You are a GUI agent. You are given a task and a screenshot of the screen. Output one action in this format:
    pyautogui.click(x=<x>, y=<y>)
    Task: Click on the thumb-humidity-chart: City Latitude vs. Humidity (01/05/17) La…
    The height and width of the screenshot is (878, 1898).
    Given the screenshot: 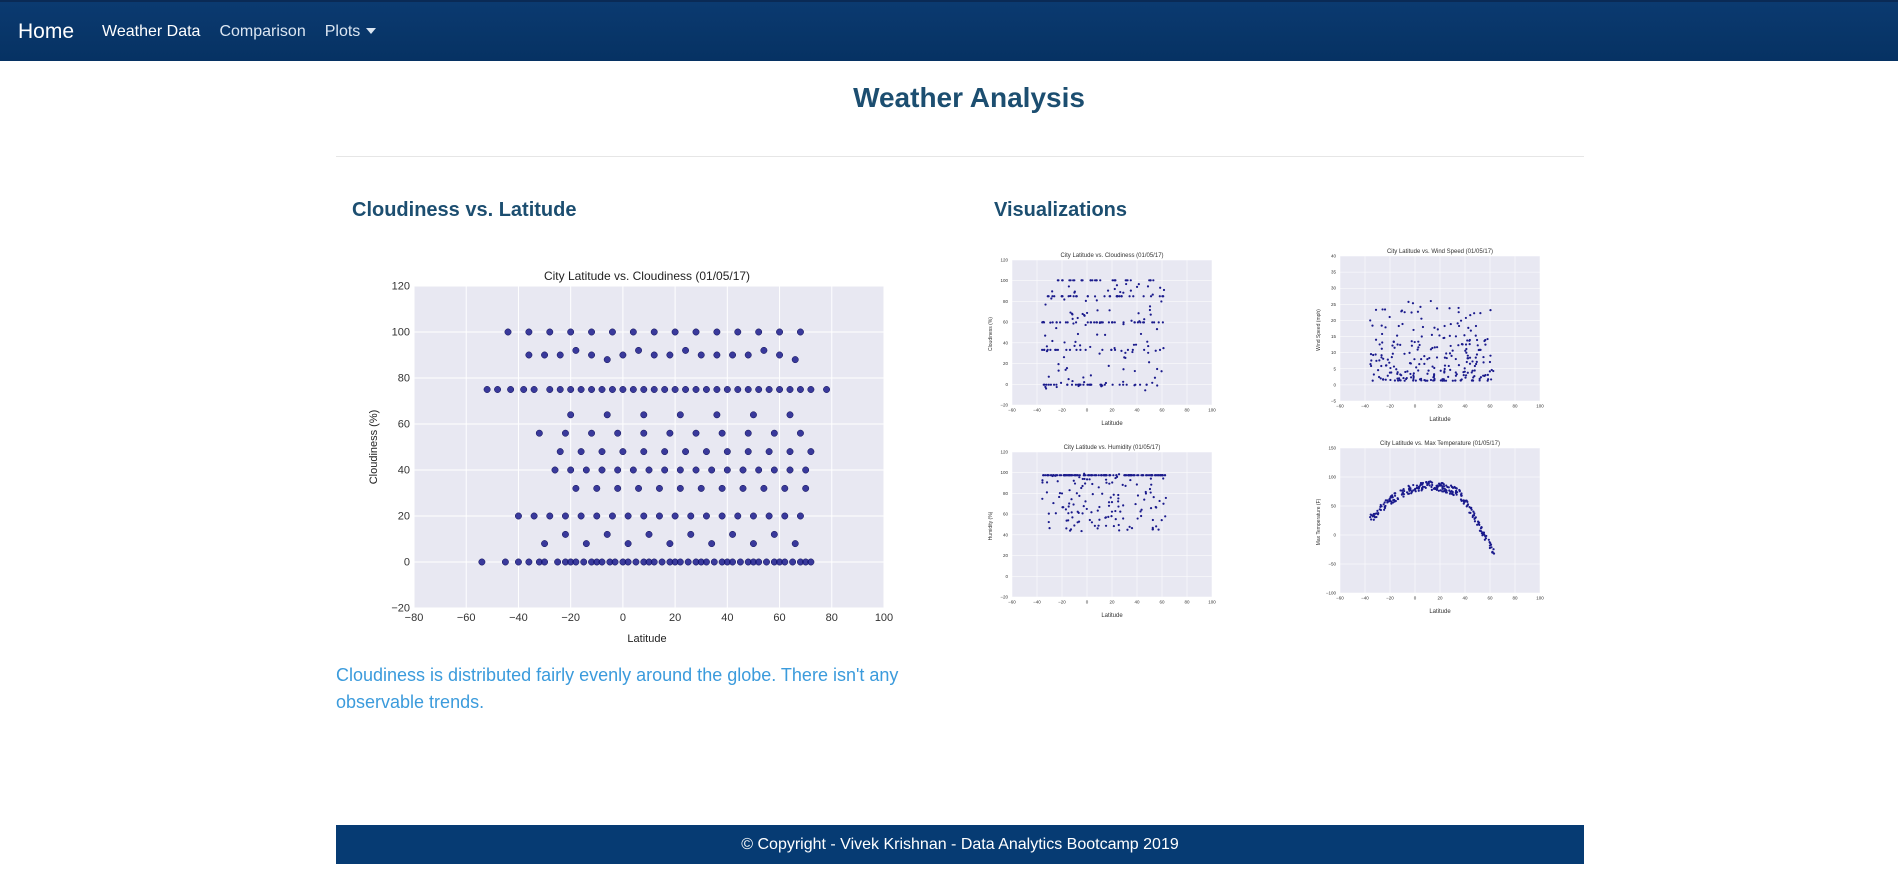 What is the action you would take?
    pyautogui.click(x=1104, y=530)
    